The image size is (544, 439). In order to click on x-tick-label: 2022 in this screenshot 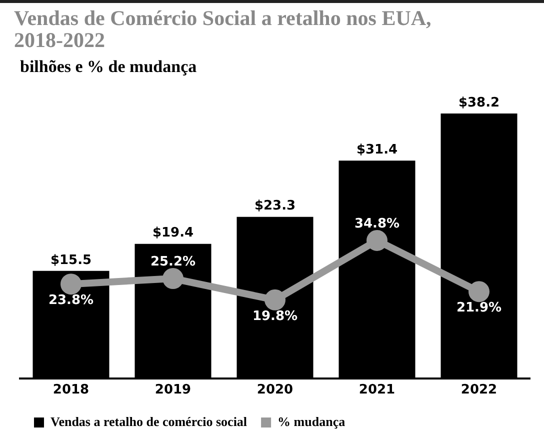, I will do `click(479, 390)`.